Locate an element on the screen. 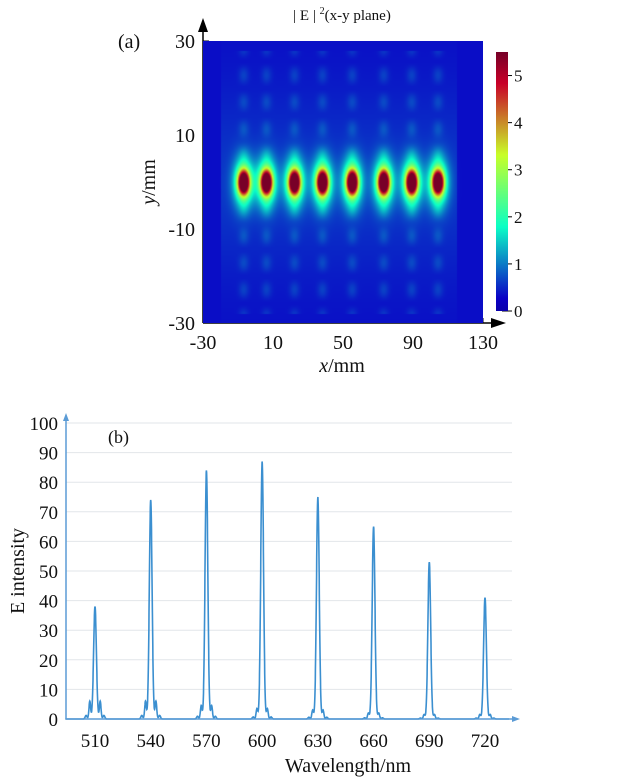  panel-a-xlabel: x/mm is located at coordinates (341, 366).